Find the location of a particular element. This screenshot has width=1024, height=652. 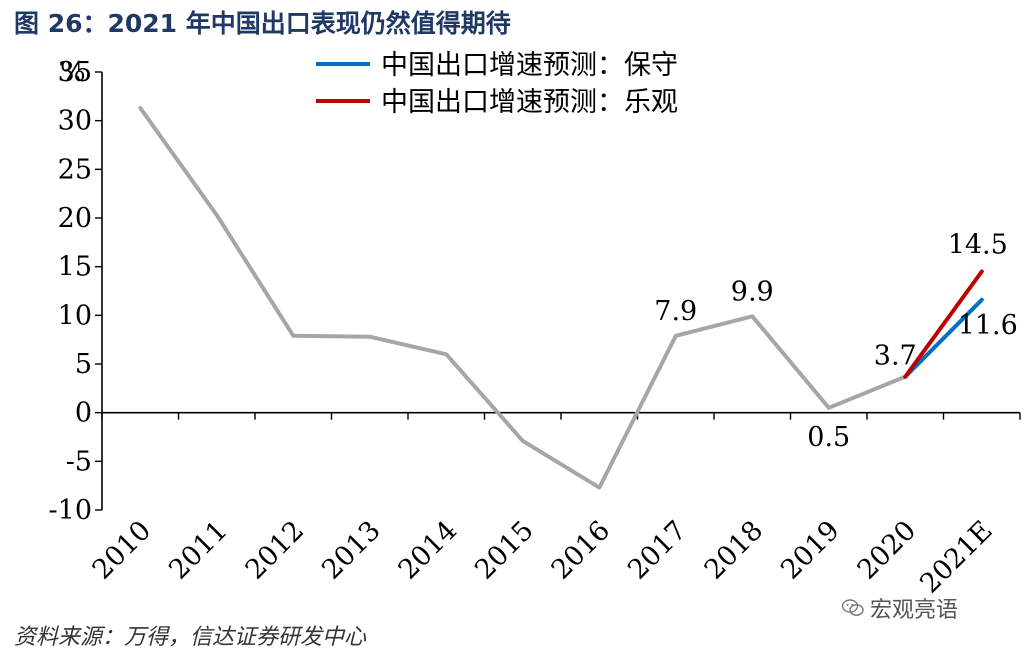

y-tick-label: 10 is located at coordinates (75, 315).